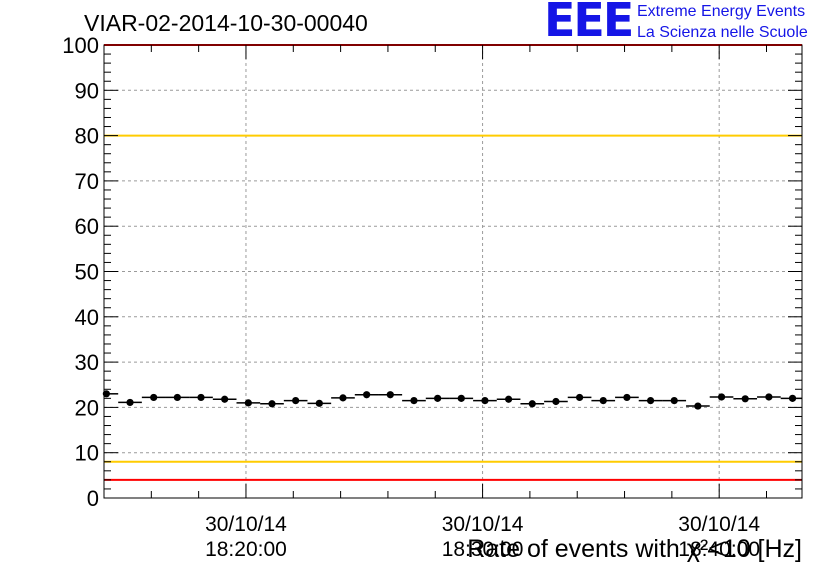 The height and width of the screenshot is (572, 836). Describe the element at coordinates (87, 181) in the screenshot. I see `y-tick-label-70: 70` at that location.